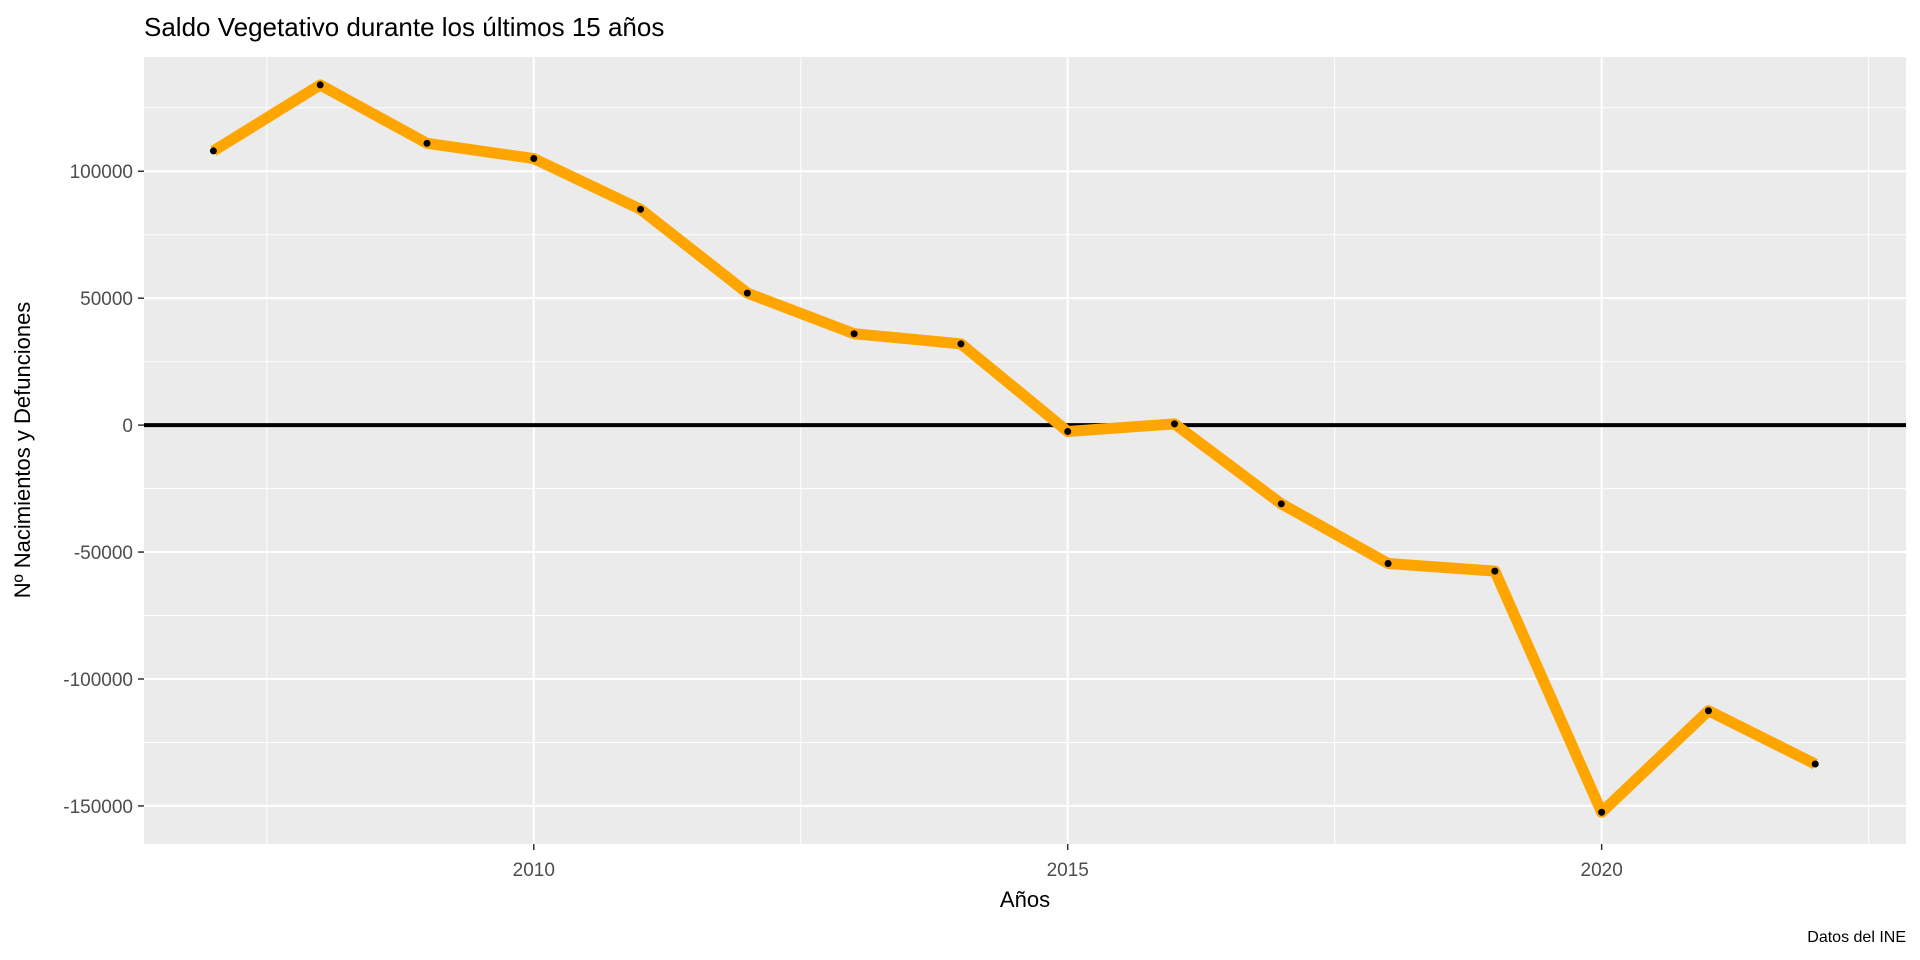  Describe the element at coordinates (98, 807) in the screenshot. I see `y-tick-label: -150000` at that location.